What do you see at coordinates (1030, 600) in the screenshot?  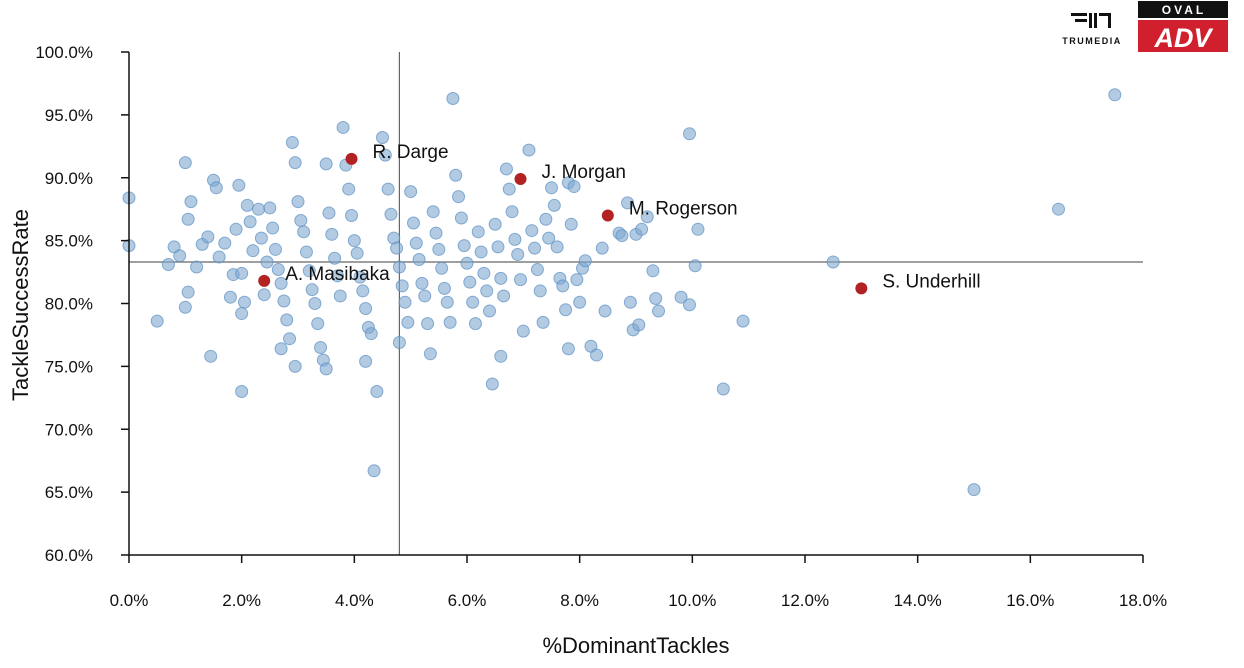 I see `x-tick-label: 16.0%` at bounding box center [1030, 600].